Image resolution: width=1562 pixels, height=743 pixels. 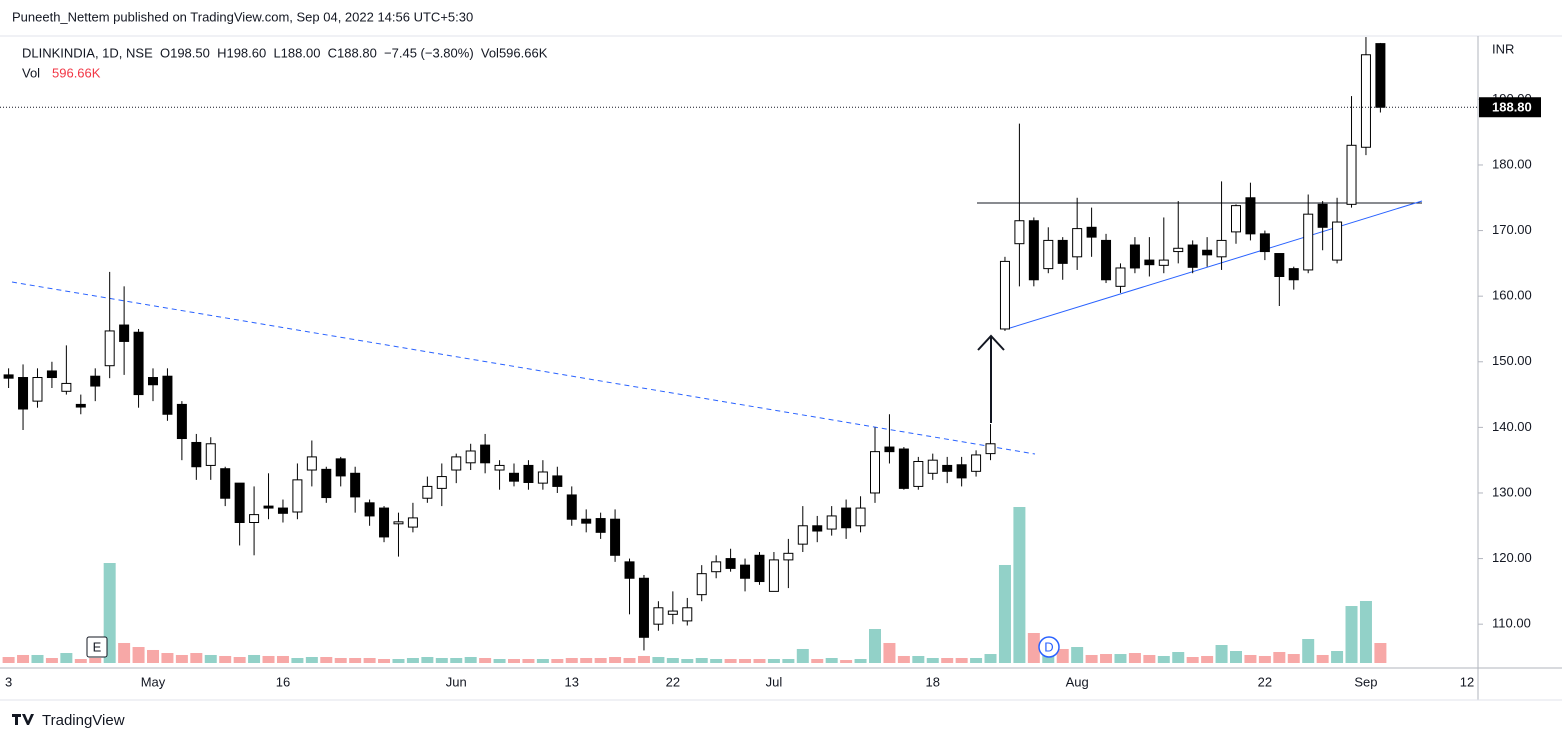 I want to click on currency-label: INR, so click(x=1503, y=48).